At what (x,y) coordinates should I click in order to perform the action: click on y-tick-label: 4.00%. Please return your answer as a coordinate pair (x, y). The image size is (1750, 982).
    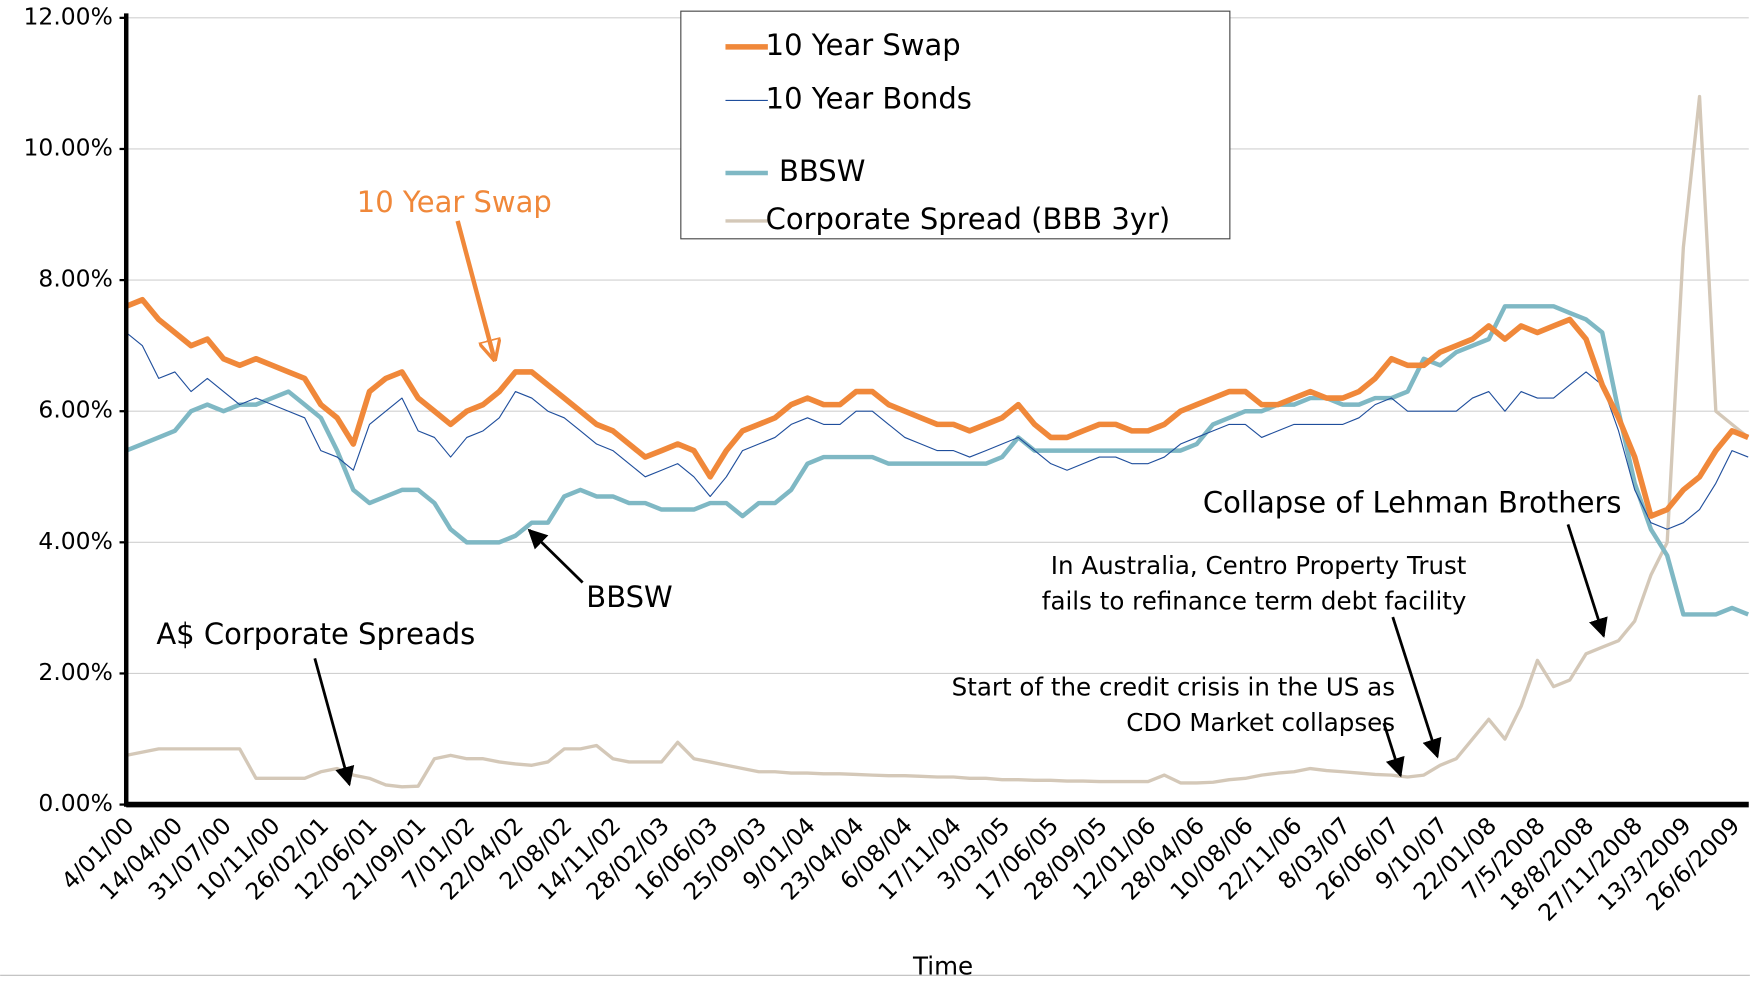
    Looking at the image, I should click on (75, 541).